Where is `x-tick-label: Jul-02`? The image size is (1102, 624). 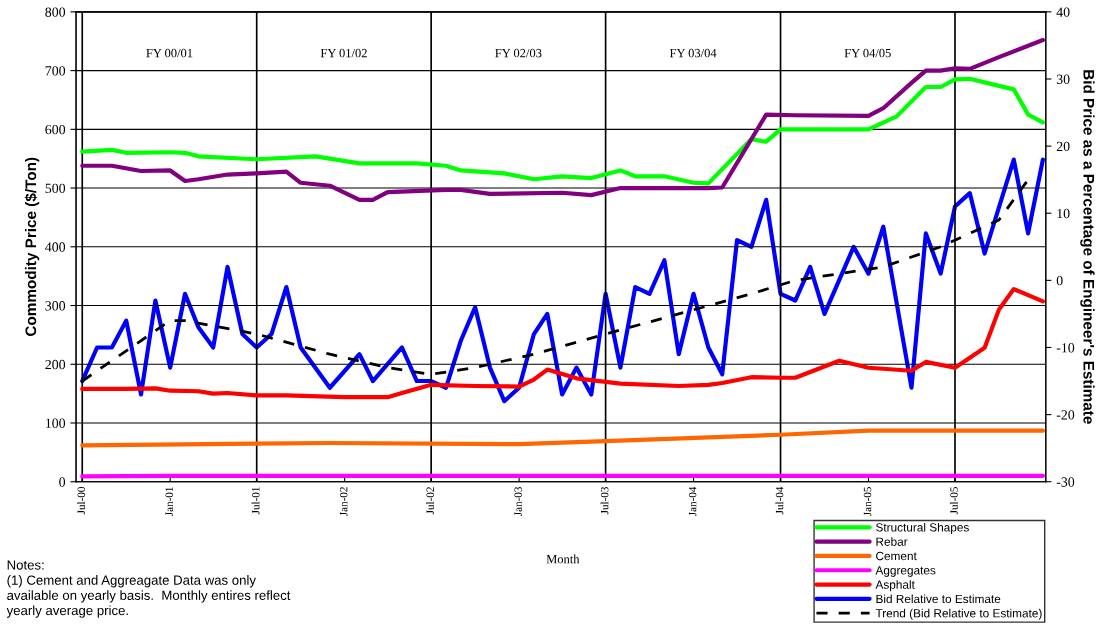 x-tick-label: Jul-02 is located at coordinates (430, 501).